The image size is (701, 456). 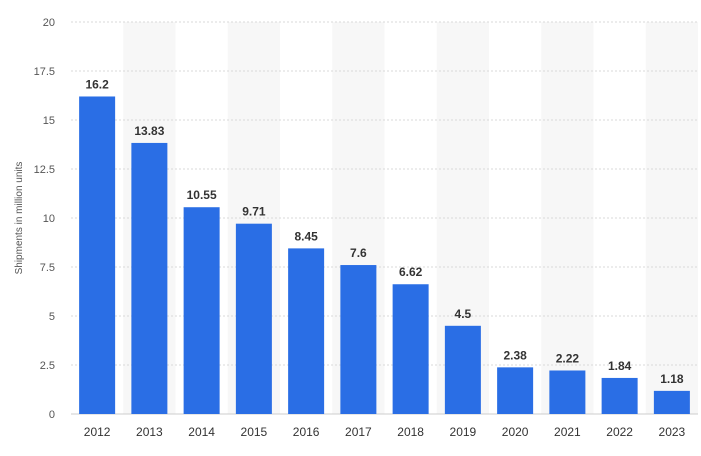 What do you see at coordinates (306, 331) in the screenshot?
I see `bar-2016` at bounding box center [306, 331].